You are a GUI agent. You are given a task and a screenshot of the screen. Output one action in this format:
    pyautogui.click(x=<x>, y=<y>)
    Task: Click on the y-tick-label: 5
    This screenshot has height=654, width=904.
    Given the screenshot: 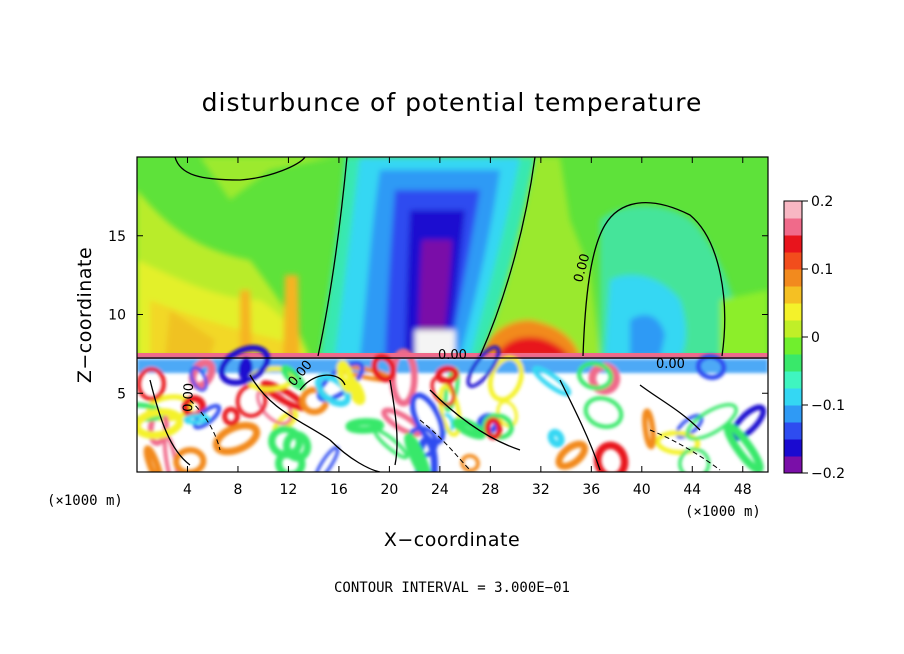 What is the action you would take?
    pyautogui.click(x=121, y=394)
    